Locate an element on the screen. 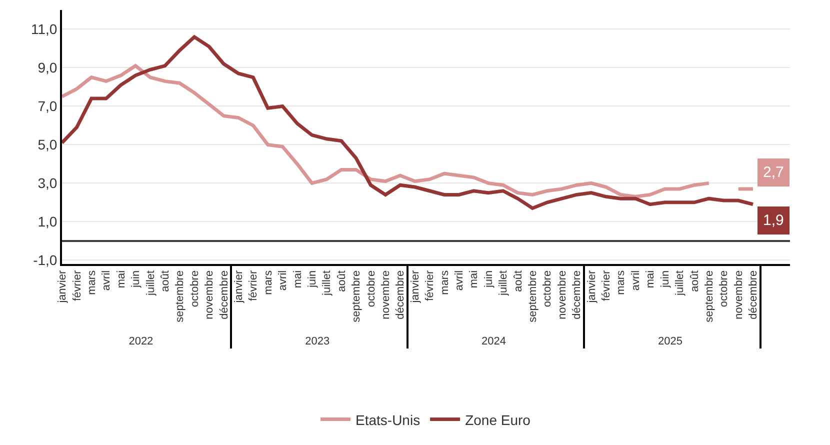 The image size is (830, 445). y-tick-label: 1,0 is located at coordinates (48, 222).